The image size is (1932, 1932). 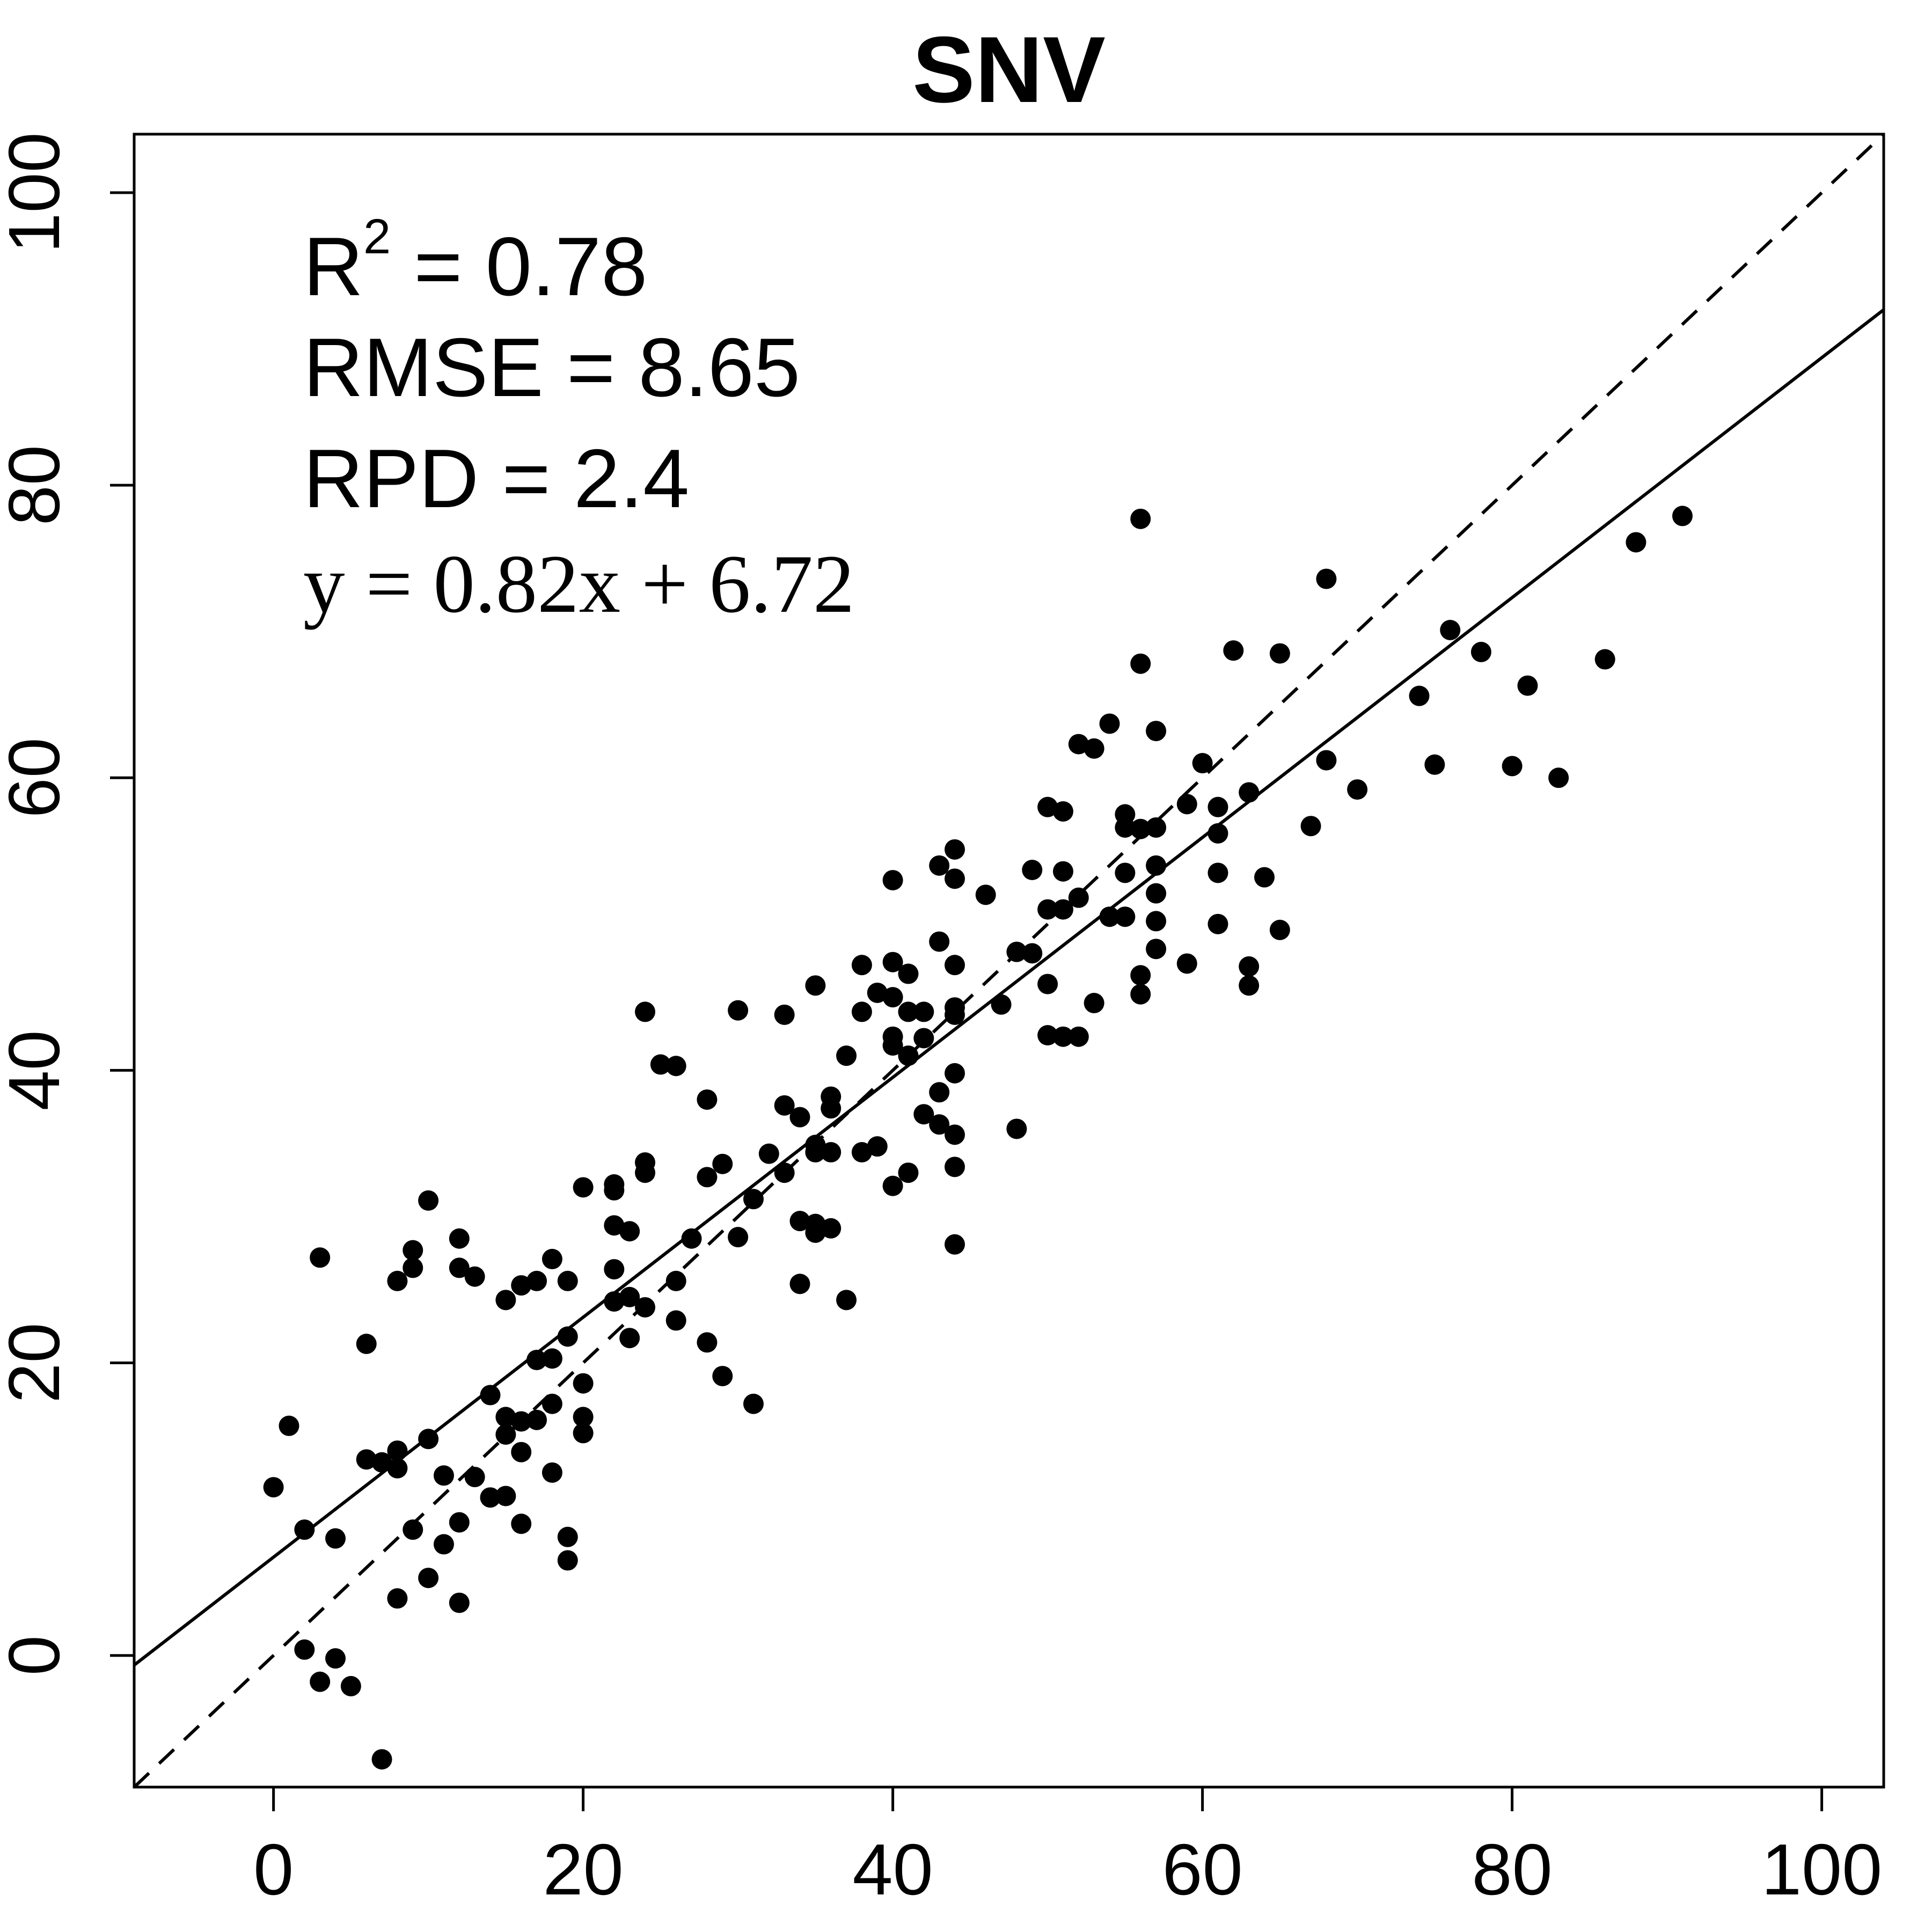 What do you see at coordinates (1067, 1848) in the screenshot?
I see `x-axis: 0 20 40 60 80 100` at bounding box center [1067, 1848].